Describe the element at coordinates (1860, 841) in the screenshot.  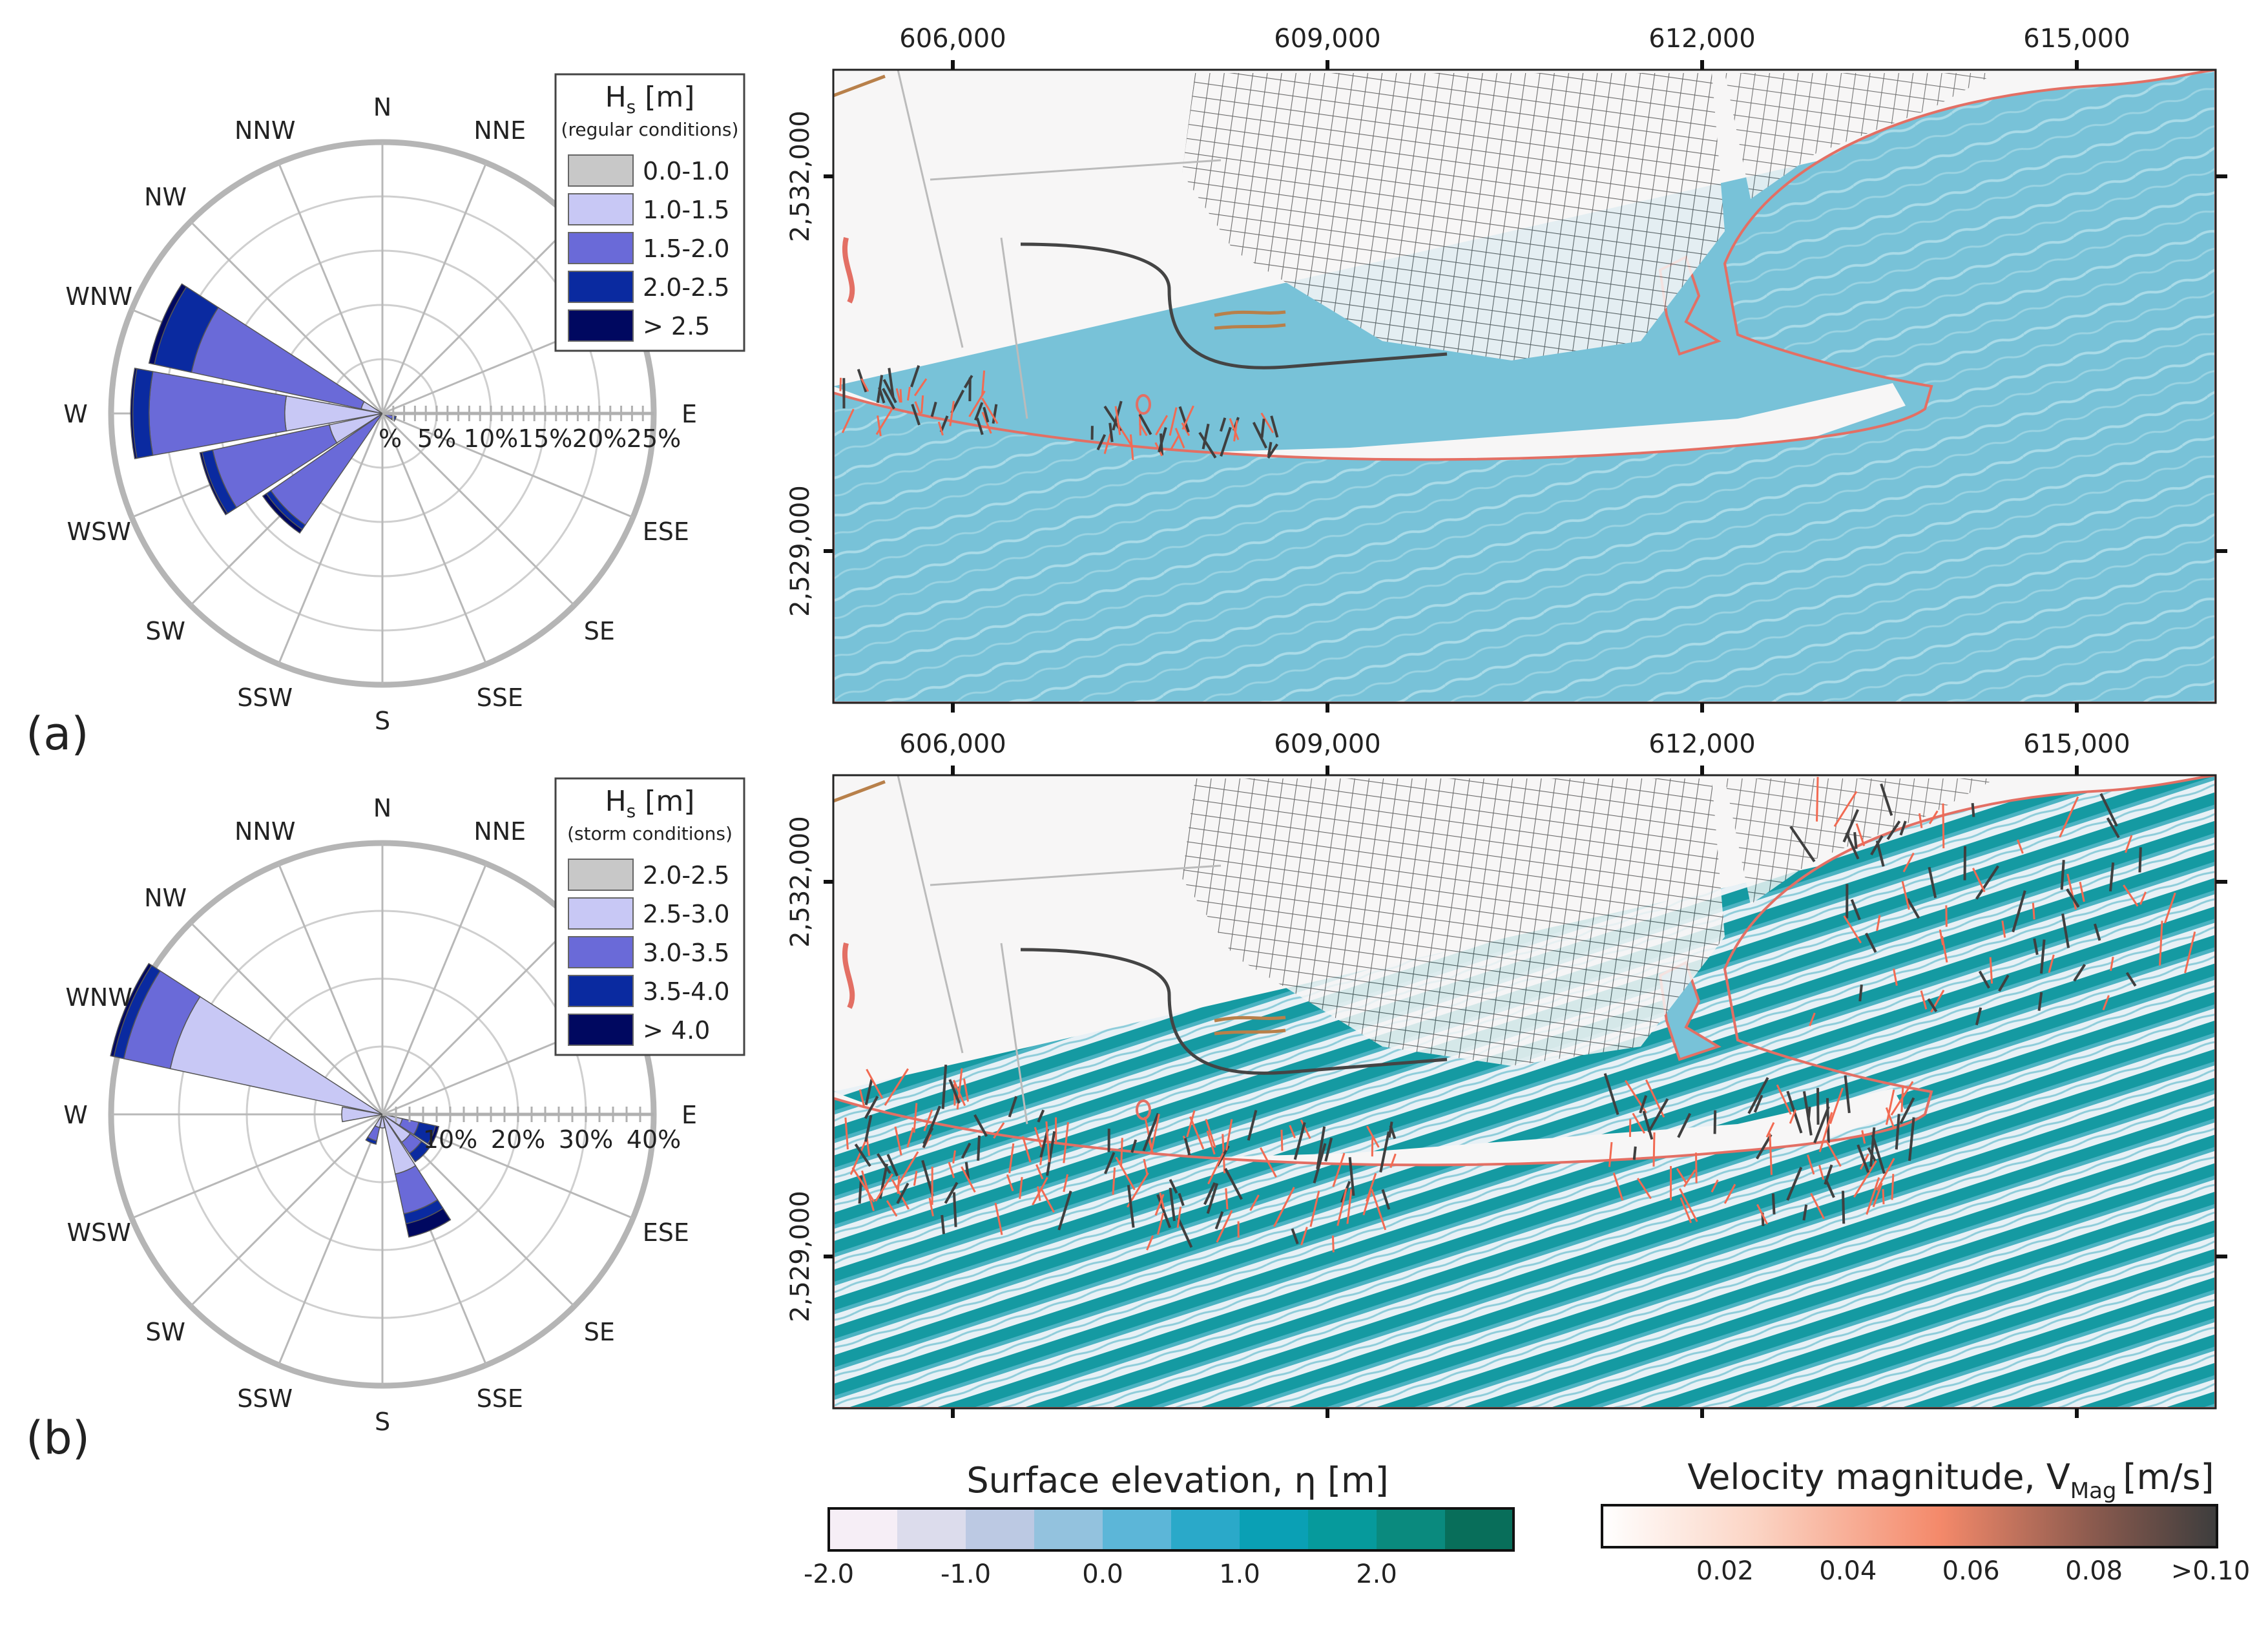
I see `urban-area-east` at that location.